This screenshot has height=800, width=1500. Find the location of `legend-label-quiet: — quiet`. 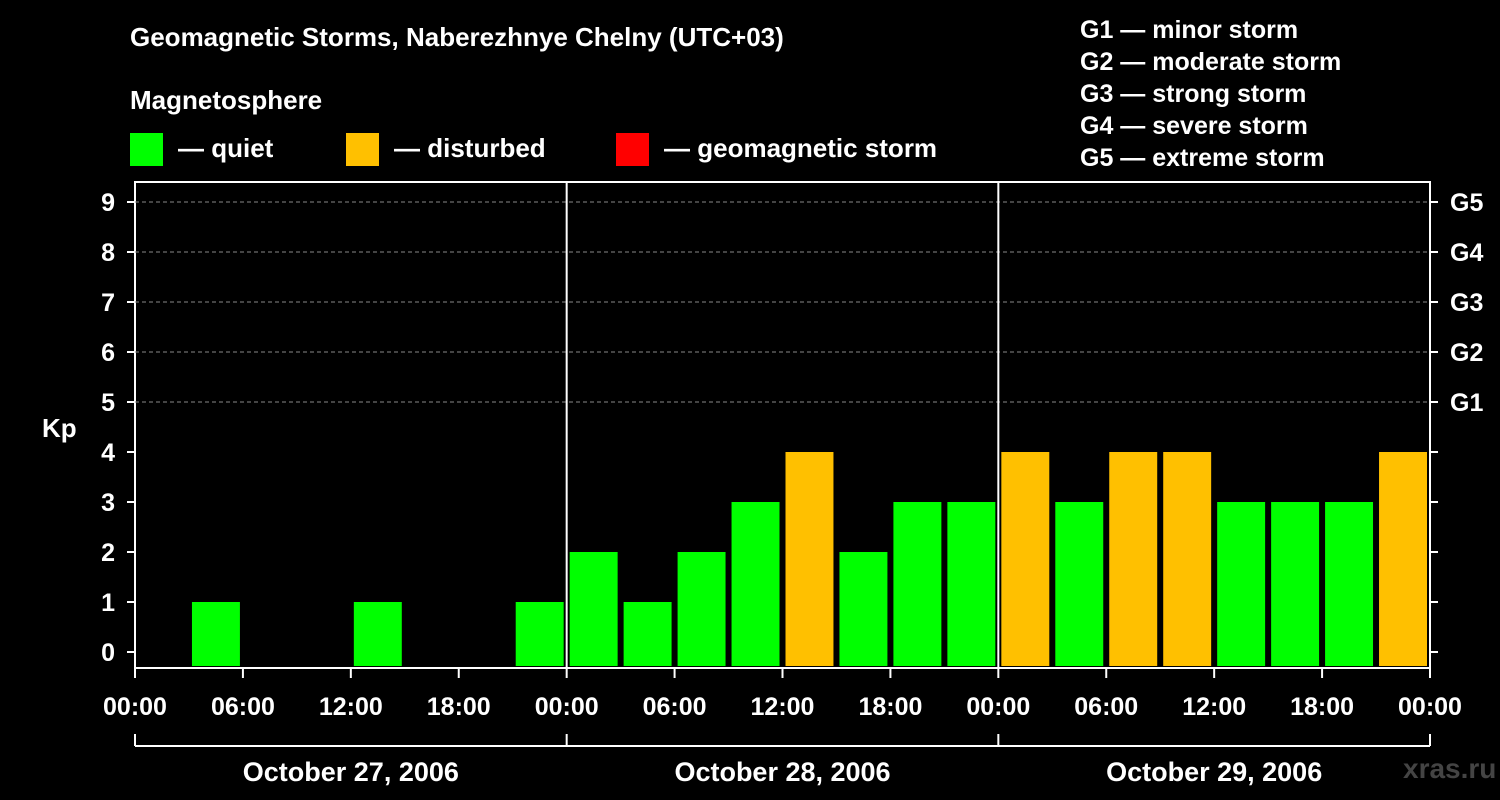

legend-label-quiet: — quiet is located at coordinates (226, 148).